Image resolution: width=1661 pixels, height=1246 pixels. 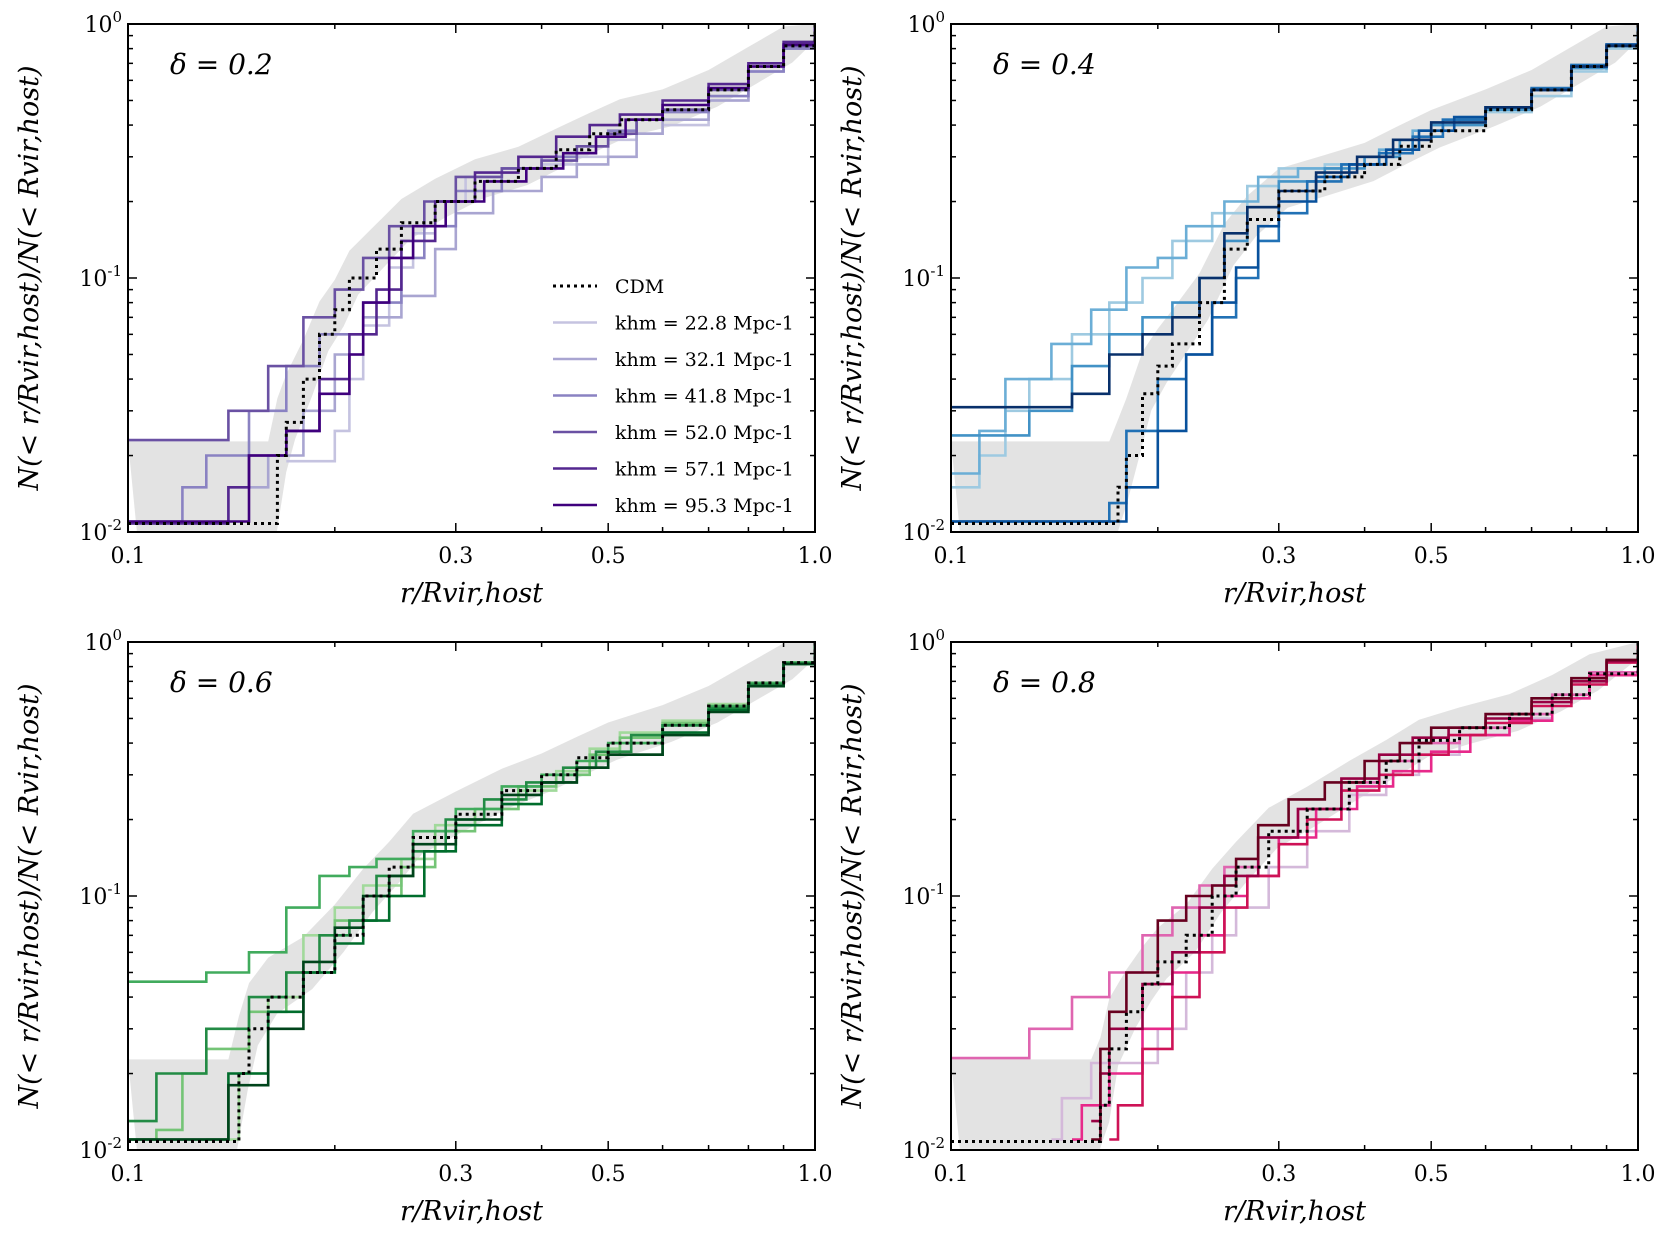 I want to click on panel-label: δ = 0.4, so click(x=1044, y=64).